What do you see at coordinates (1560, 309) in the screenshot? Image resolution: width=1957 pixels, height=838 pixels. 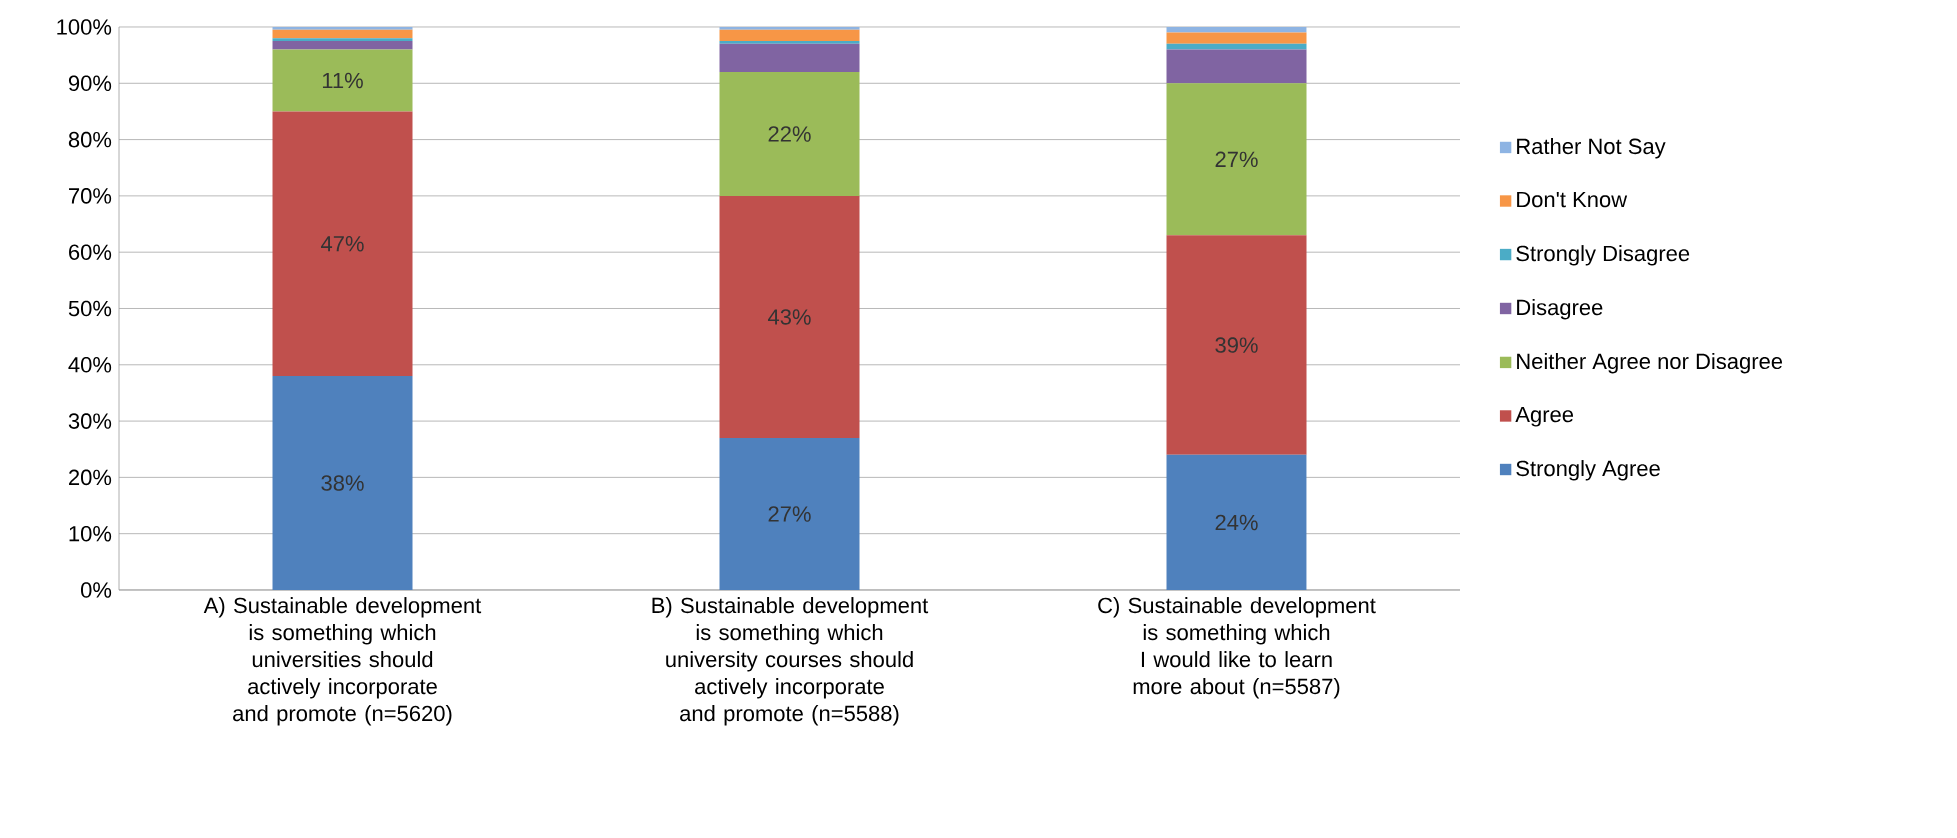 I see `legend-label: Disagree` at bounding box center [1560, 309].